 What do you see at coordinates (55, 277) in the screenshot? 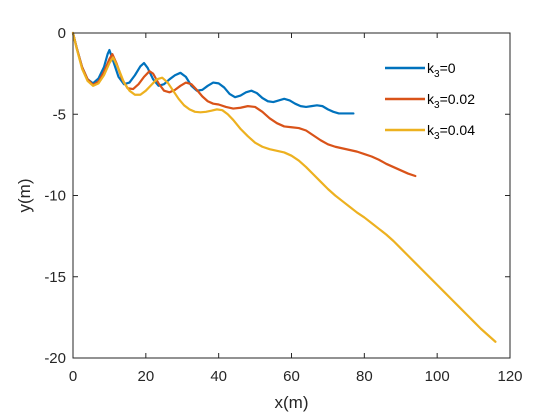
I see `y-tick-label: -15` at bounding box center [55, 277].